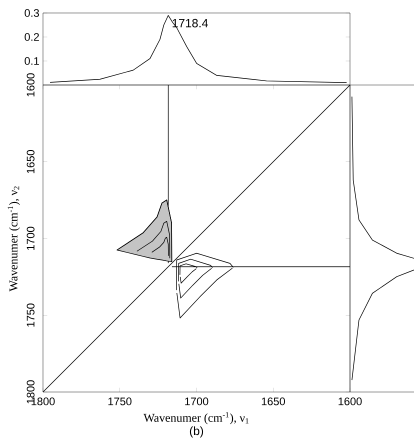 The width and height of the screenshot is (414, 448). I want to click on annotation: 1718.4, so click(190, 23).